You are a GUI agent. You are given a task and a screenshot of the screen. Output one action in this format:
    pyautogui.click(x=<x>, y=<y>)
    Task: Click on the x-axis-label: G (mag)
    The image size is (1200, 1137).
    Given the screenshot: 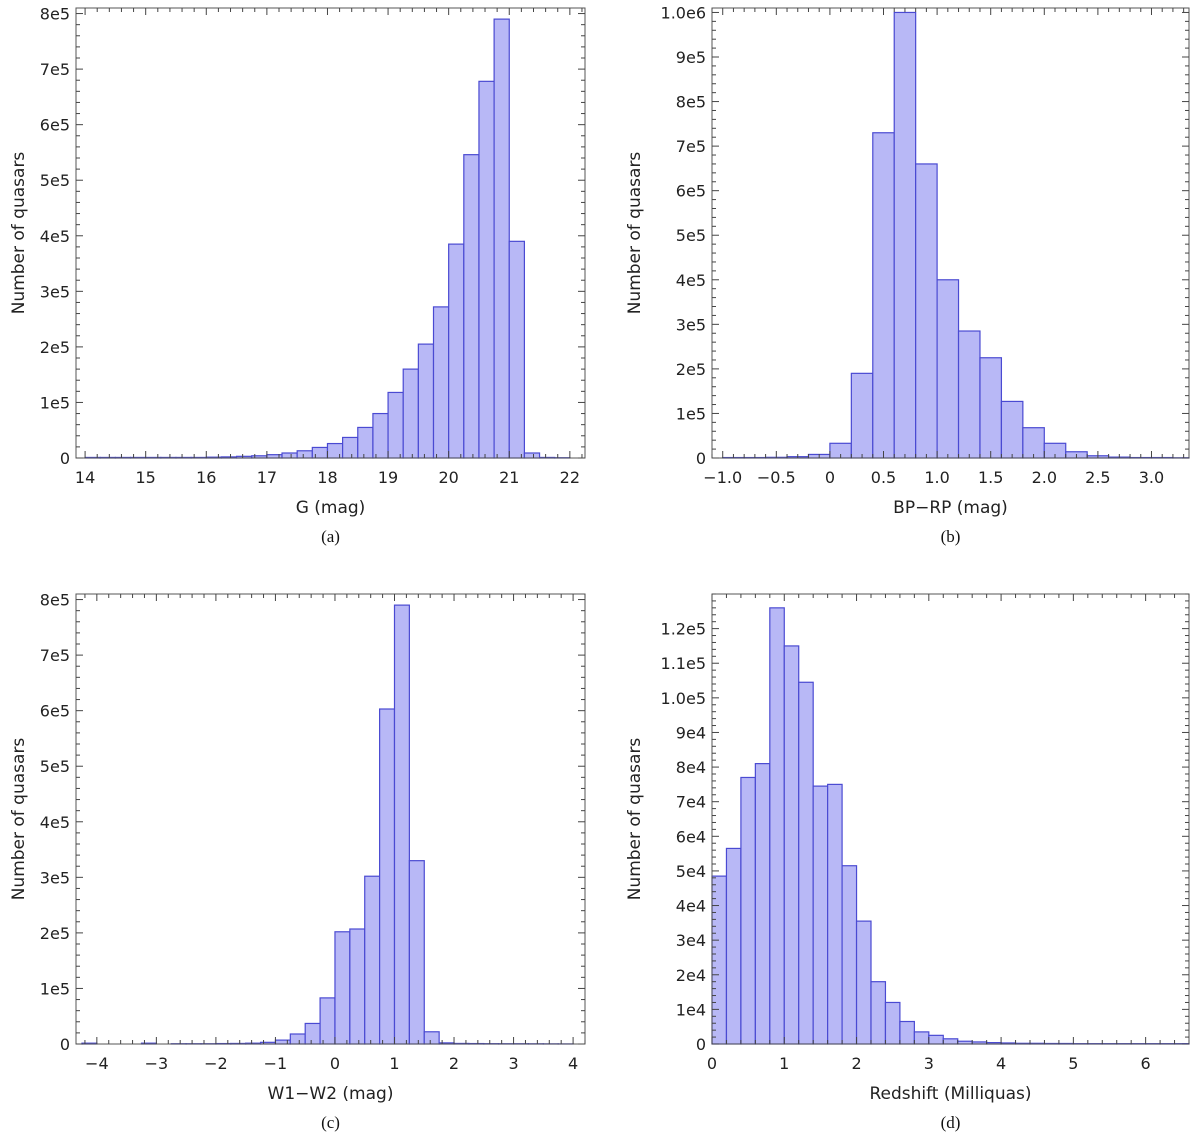 What is the action you would take?
    pyautogui.click(x=331, y=508)
    